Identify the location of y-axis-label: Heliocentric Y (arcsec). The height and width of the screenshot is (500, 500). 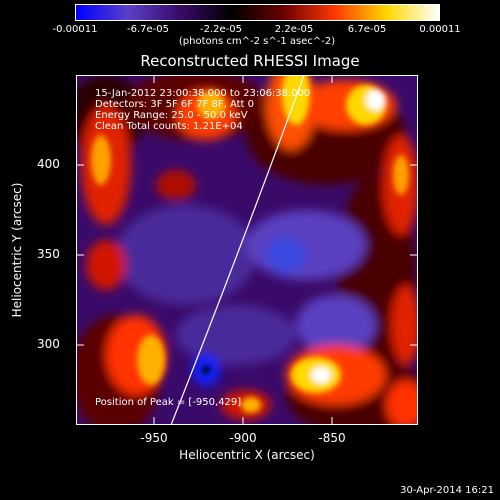
(17, 250).